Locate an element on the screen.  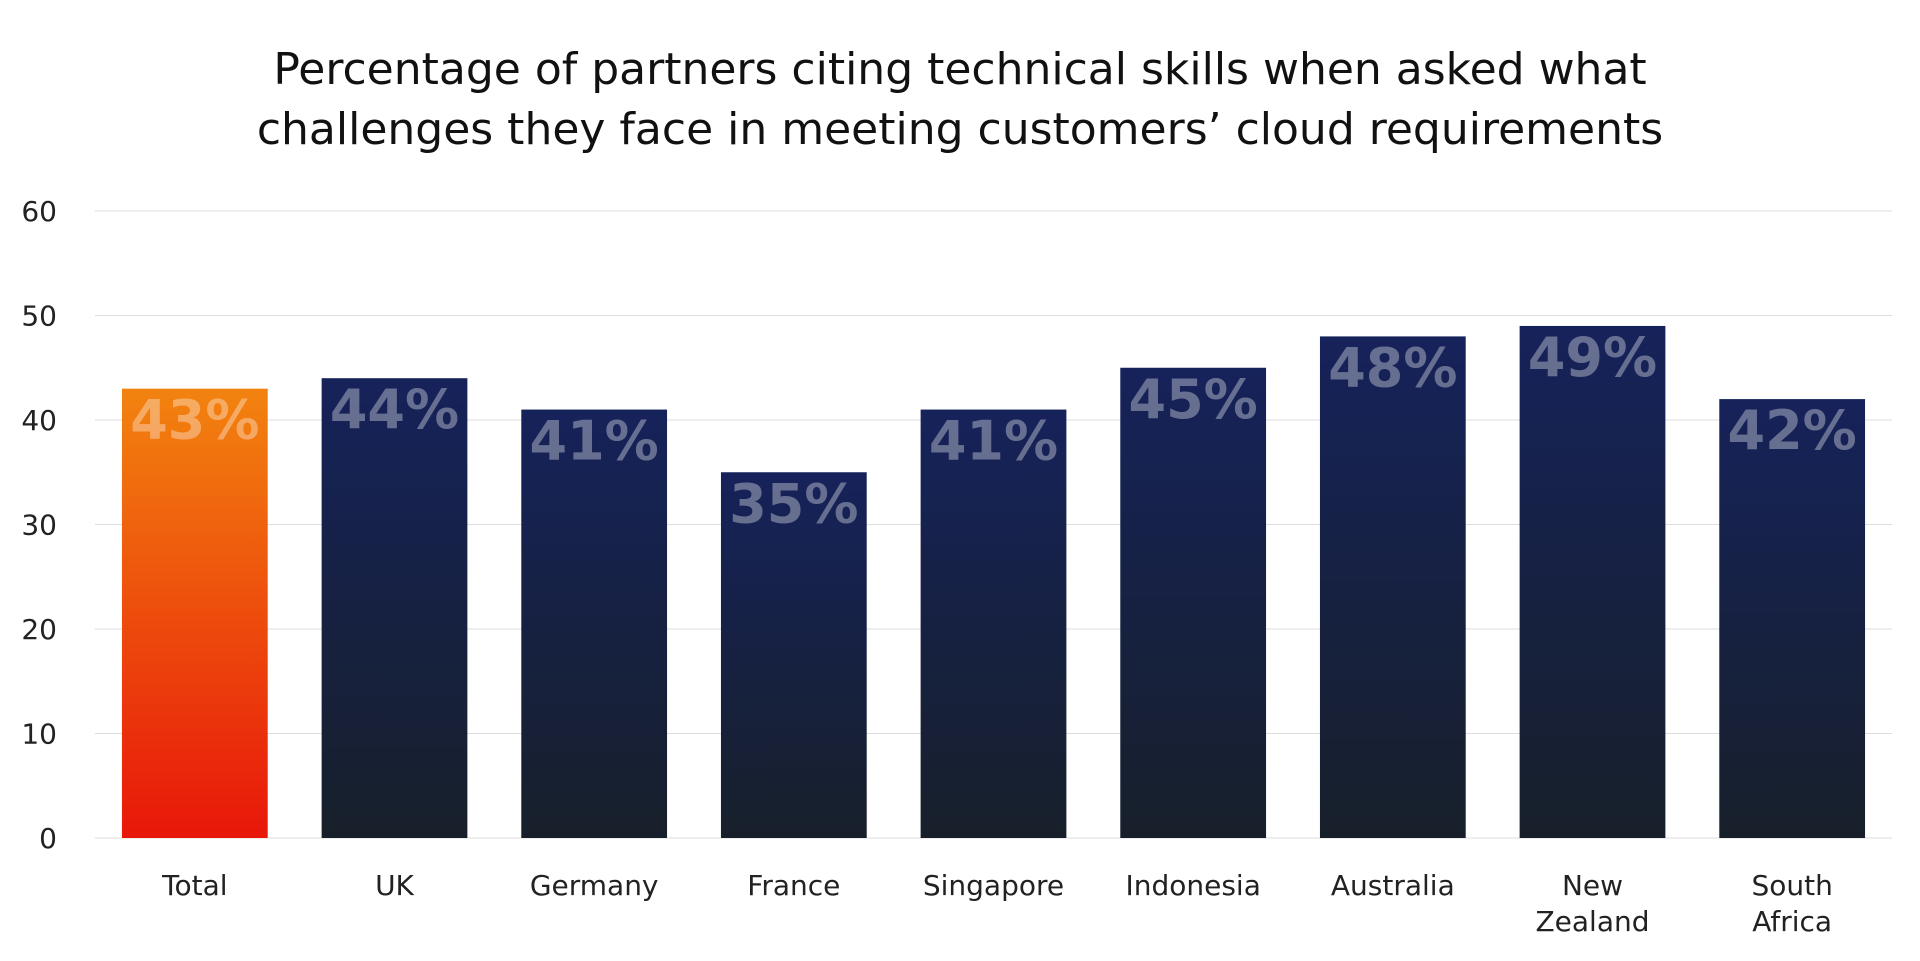
x-category-label: UK is located at coordinates (394, 885).